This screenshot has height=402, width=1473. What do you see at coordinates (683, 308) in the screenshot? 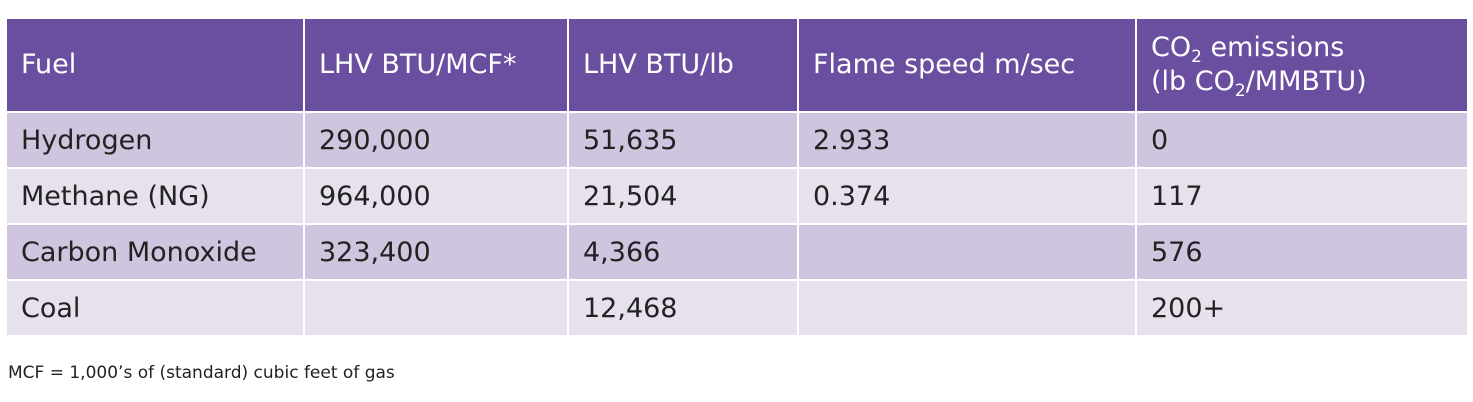
I see `table-cell: 12,468` at bounding box center [683, 308].